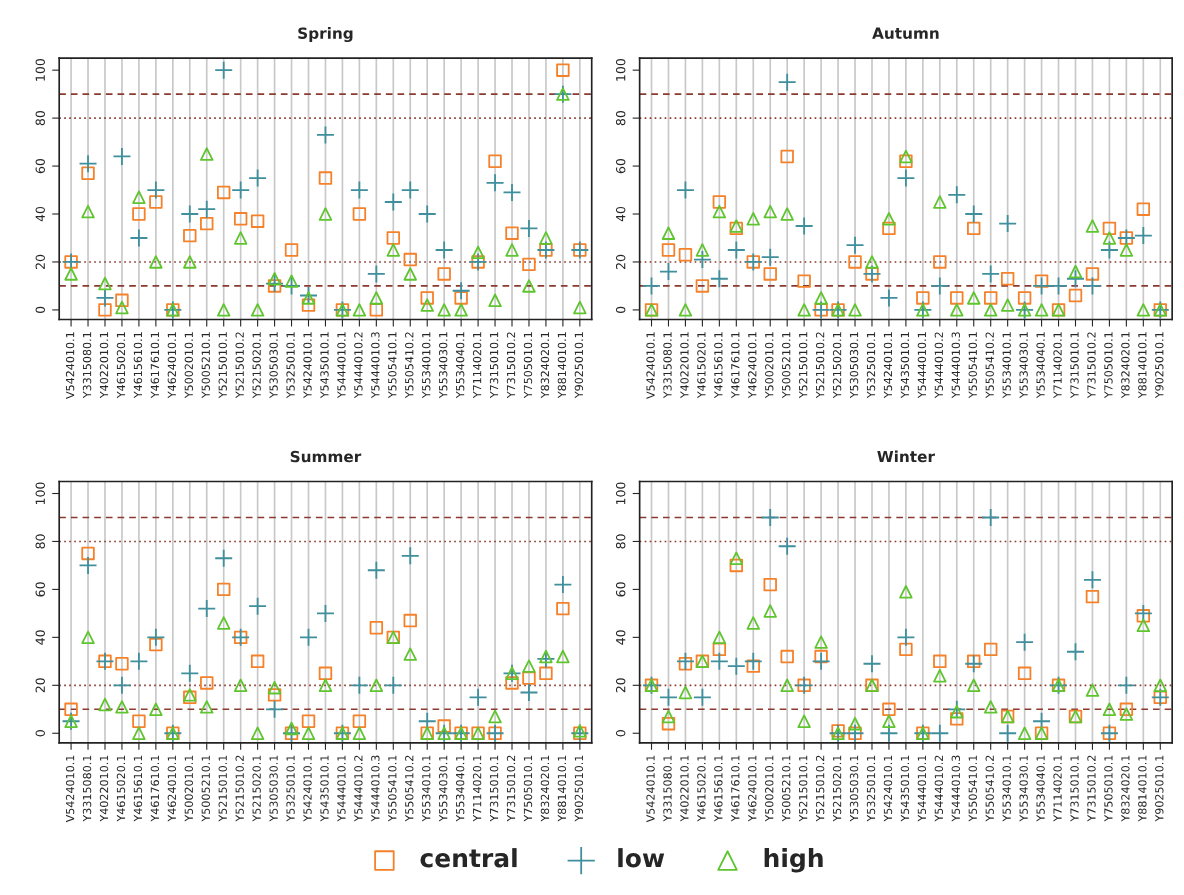 The image size is (1184, 895). I want to click on x-tick-label: Y4624010.1, so click(752, 788).